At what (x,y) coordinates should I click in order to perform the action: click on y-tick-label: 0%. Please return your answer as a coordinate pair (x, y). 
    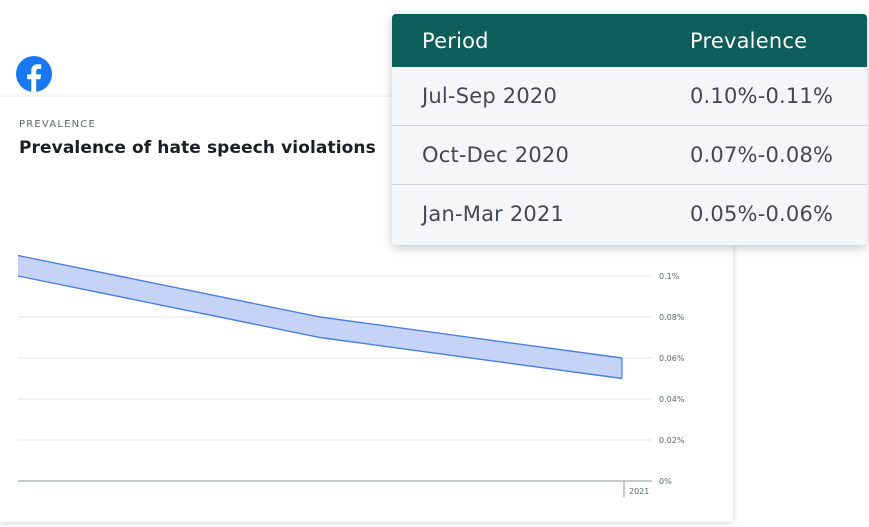
    Looking at the image, I should click on (665, 481).